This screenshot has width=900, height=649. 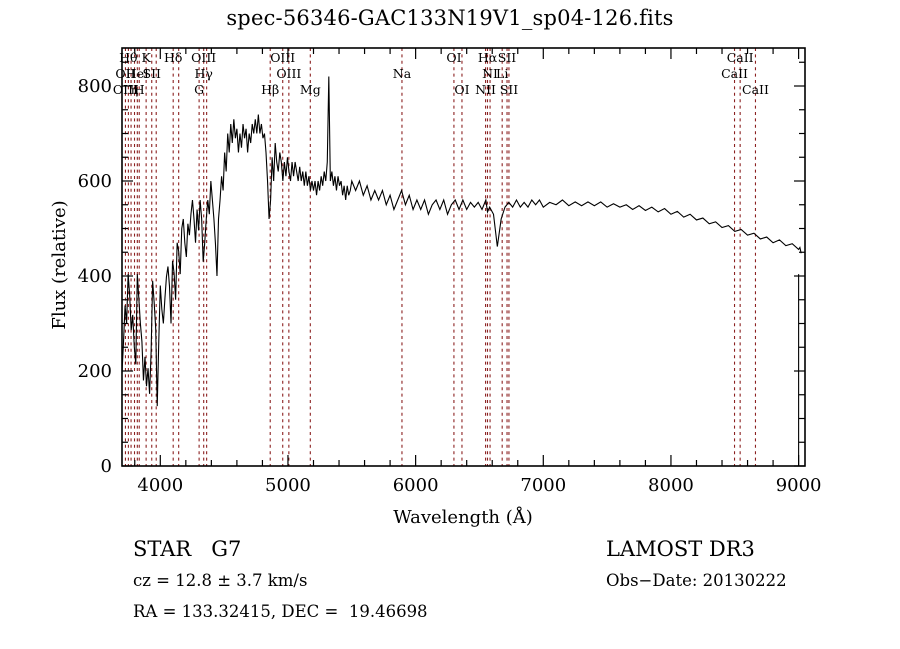 I want to click on spectral-line-label: Hγ, so click(x=204, y=73).